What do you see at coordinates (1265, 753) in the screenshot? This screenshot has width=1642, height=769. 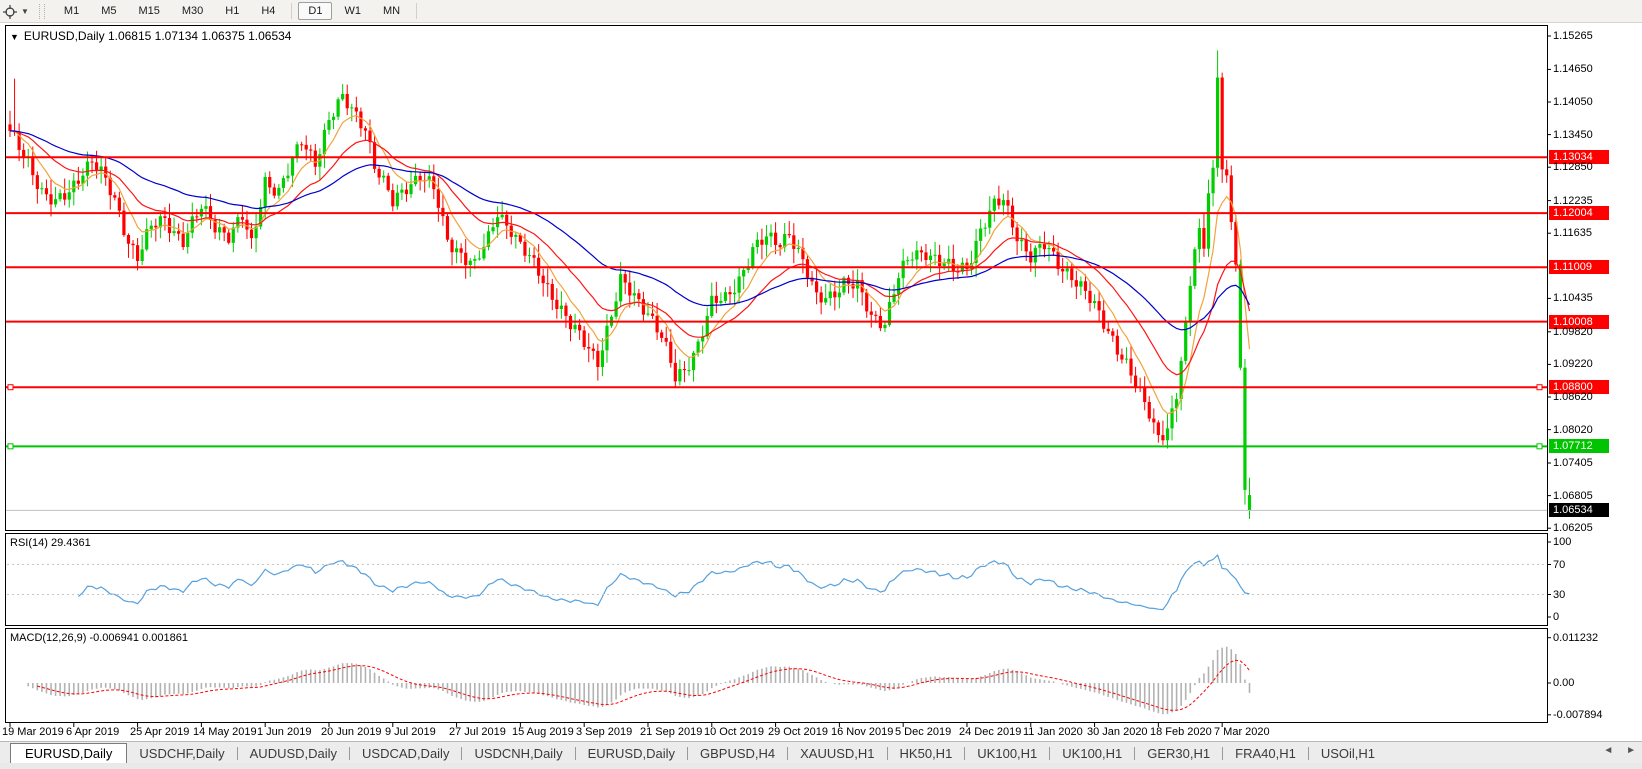 I see `chart-tab-FRA40-H1: FRA40,H1` at bounding box center [1265, 753].